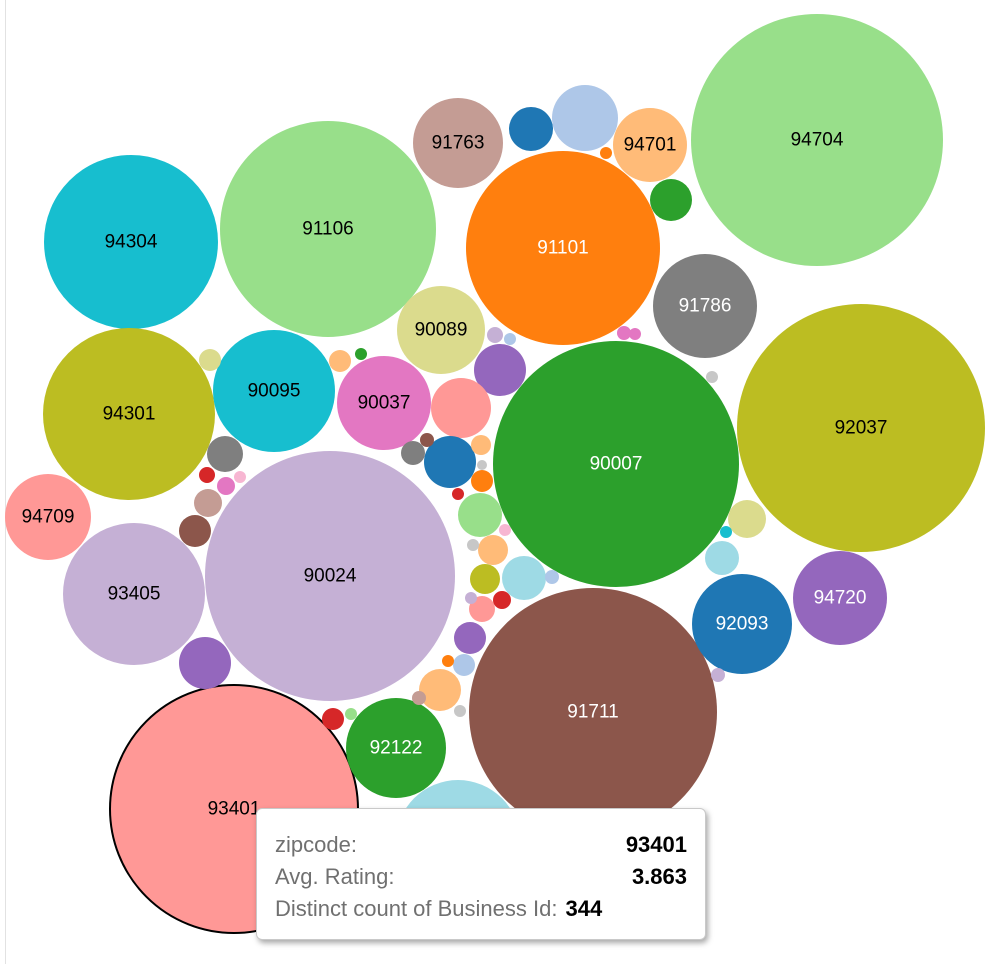 The image size is (990, 964). Describe the element at coordinates (656, 844) in the screenshot. I see `tooltip-zipcode-value: 93401` at that location.